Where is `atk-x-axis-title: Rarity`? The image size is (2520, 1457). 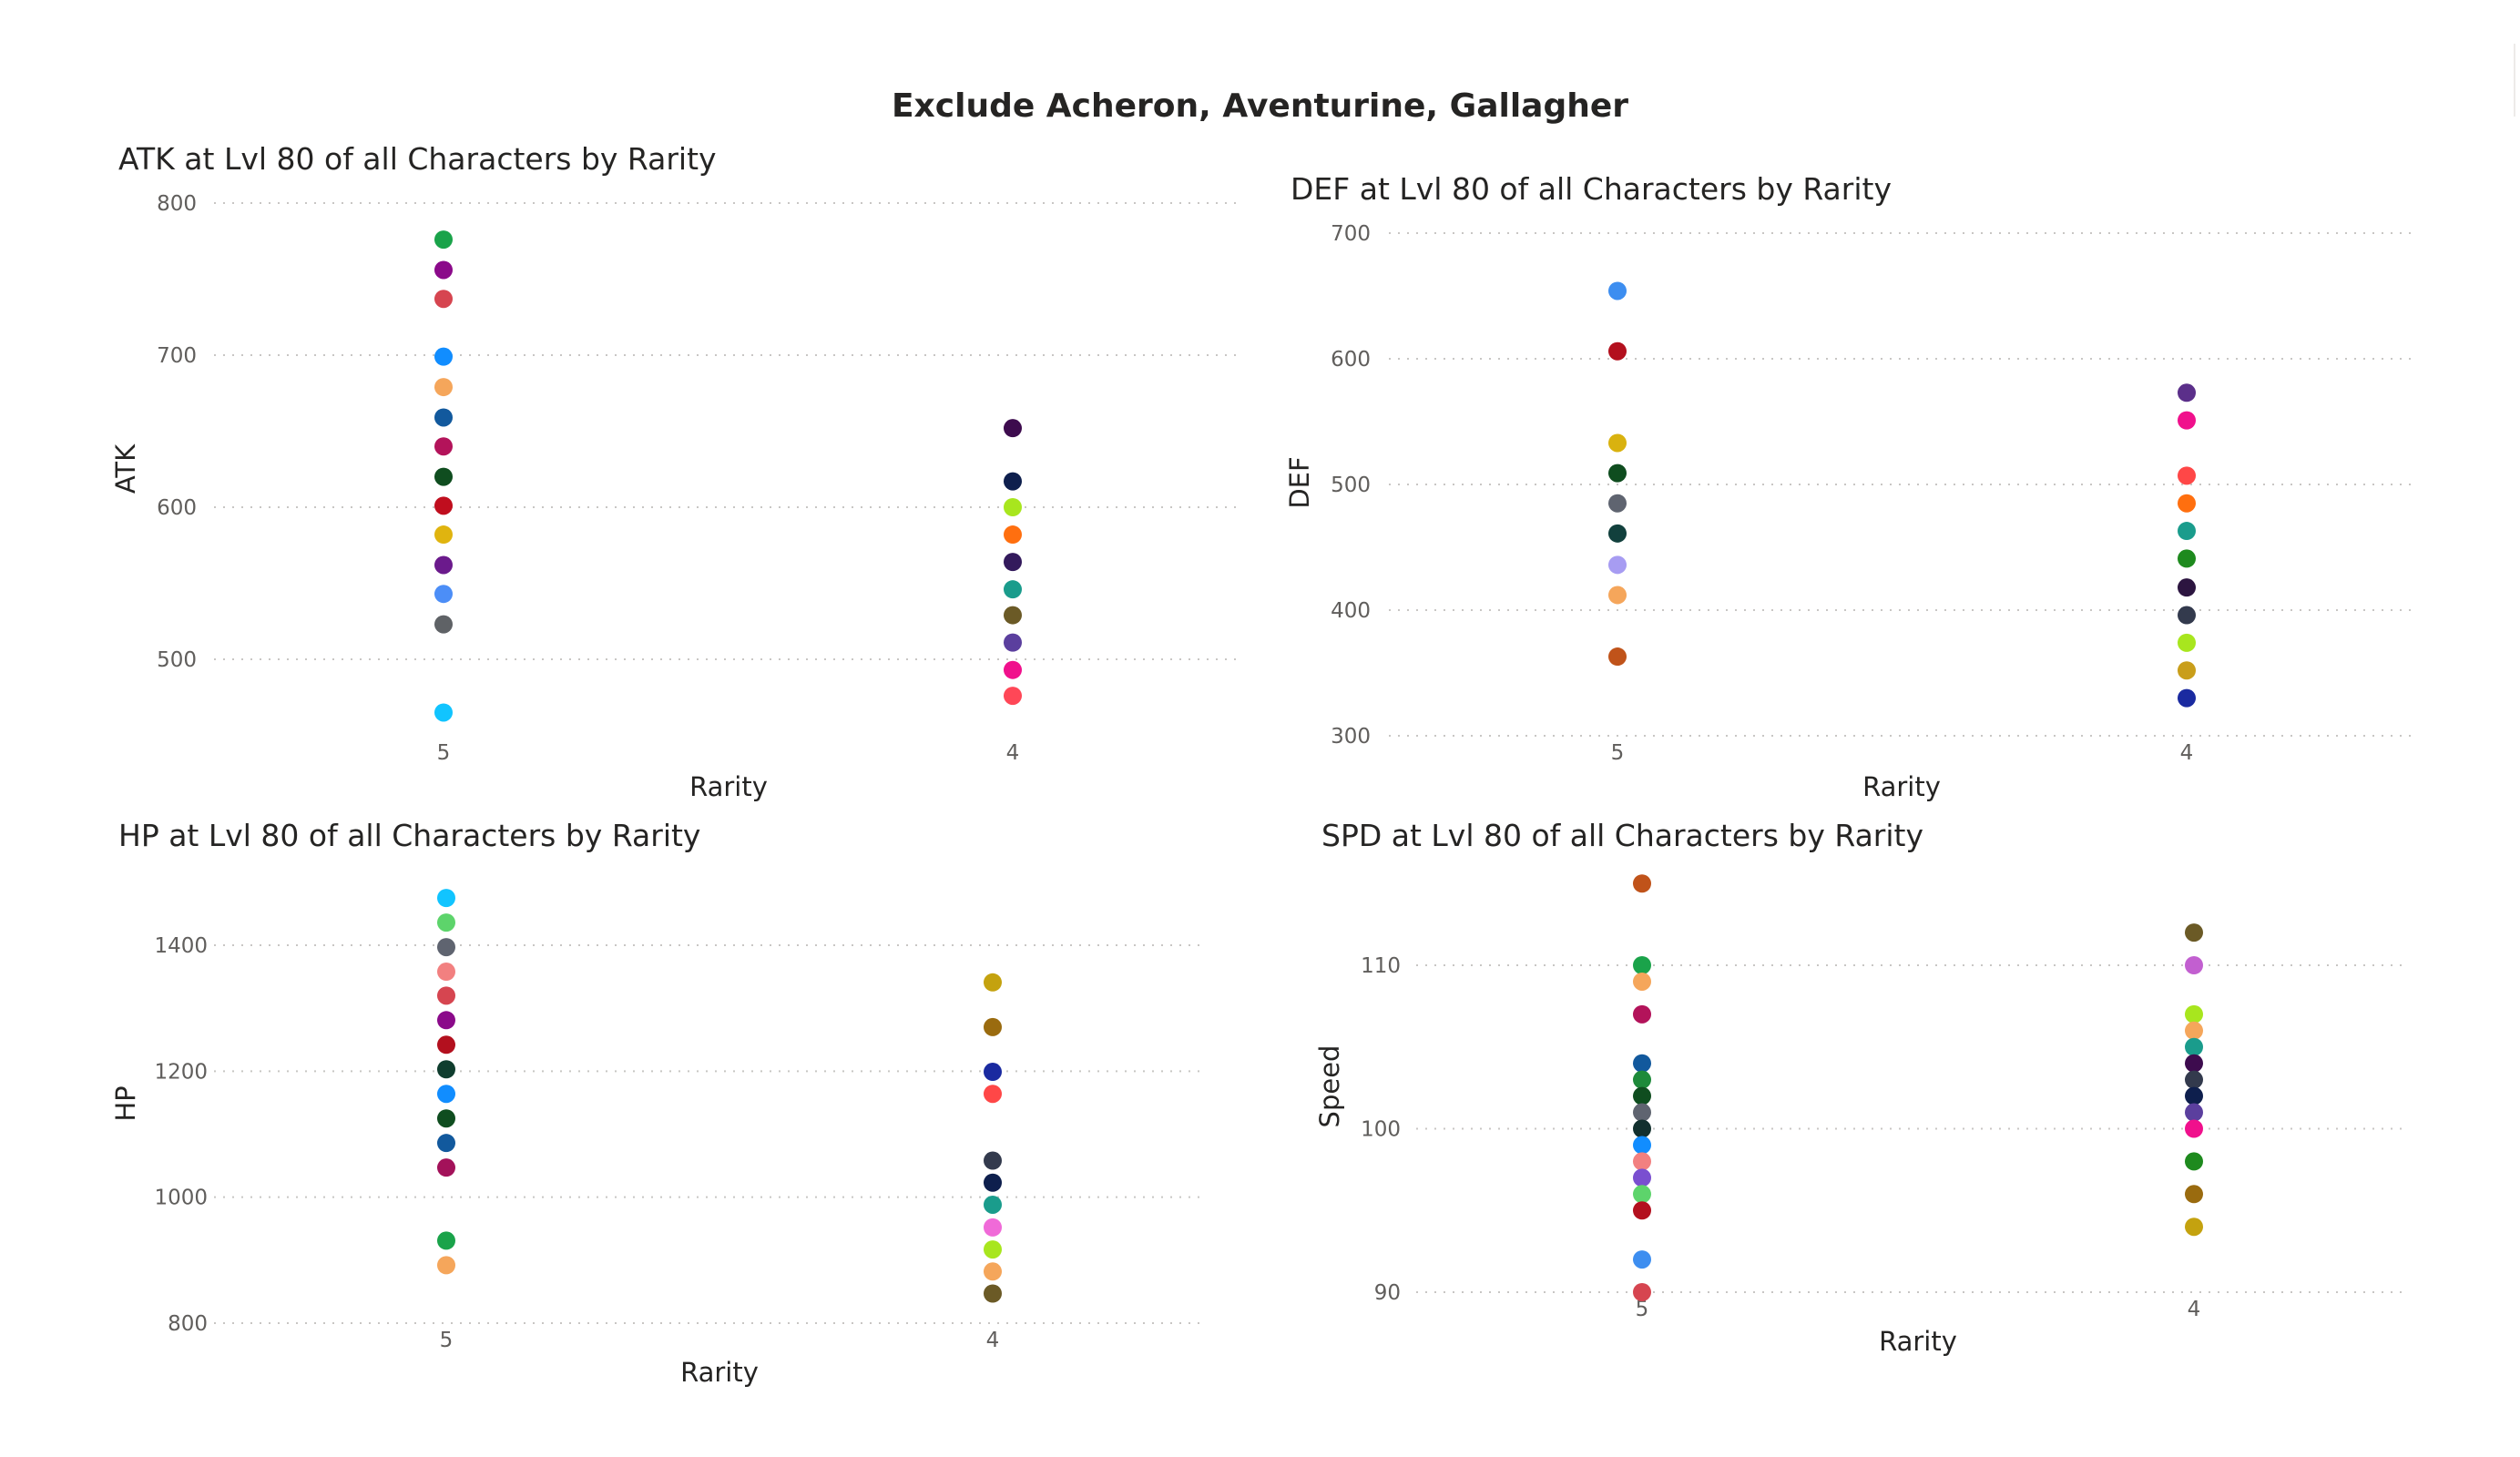
atk-x-axis-title: Rarity is located at coordinates (728, 787).